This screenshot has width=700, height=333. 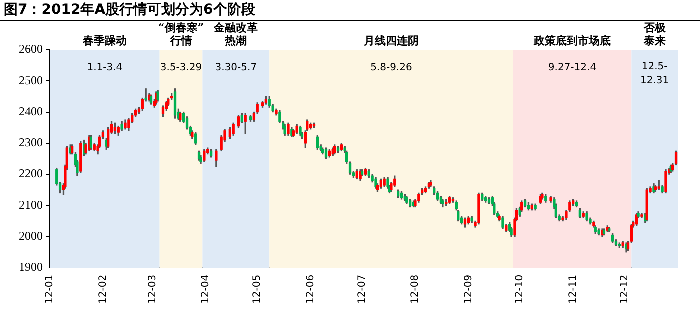 What do you see at coordinates (104, 41) in the screenshot?
I see `band-label: 春季躁动` at bounding box center [104, 41].